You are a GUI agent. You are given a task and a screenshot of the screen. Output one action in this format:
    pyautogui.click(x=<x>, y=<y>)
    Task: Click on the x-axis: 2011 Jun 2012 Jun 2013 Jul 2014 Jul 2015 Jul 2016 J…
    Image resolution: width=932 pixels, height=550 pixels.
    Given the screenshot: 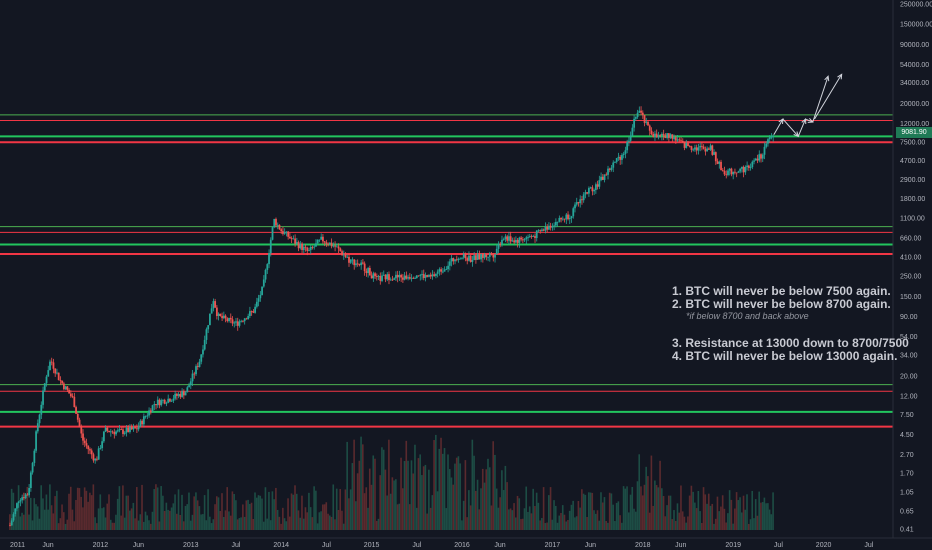 What is the action you would take?
    pyautogui.click(x=442, y=545)
    